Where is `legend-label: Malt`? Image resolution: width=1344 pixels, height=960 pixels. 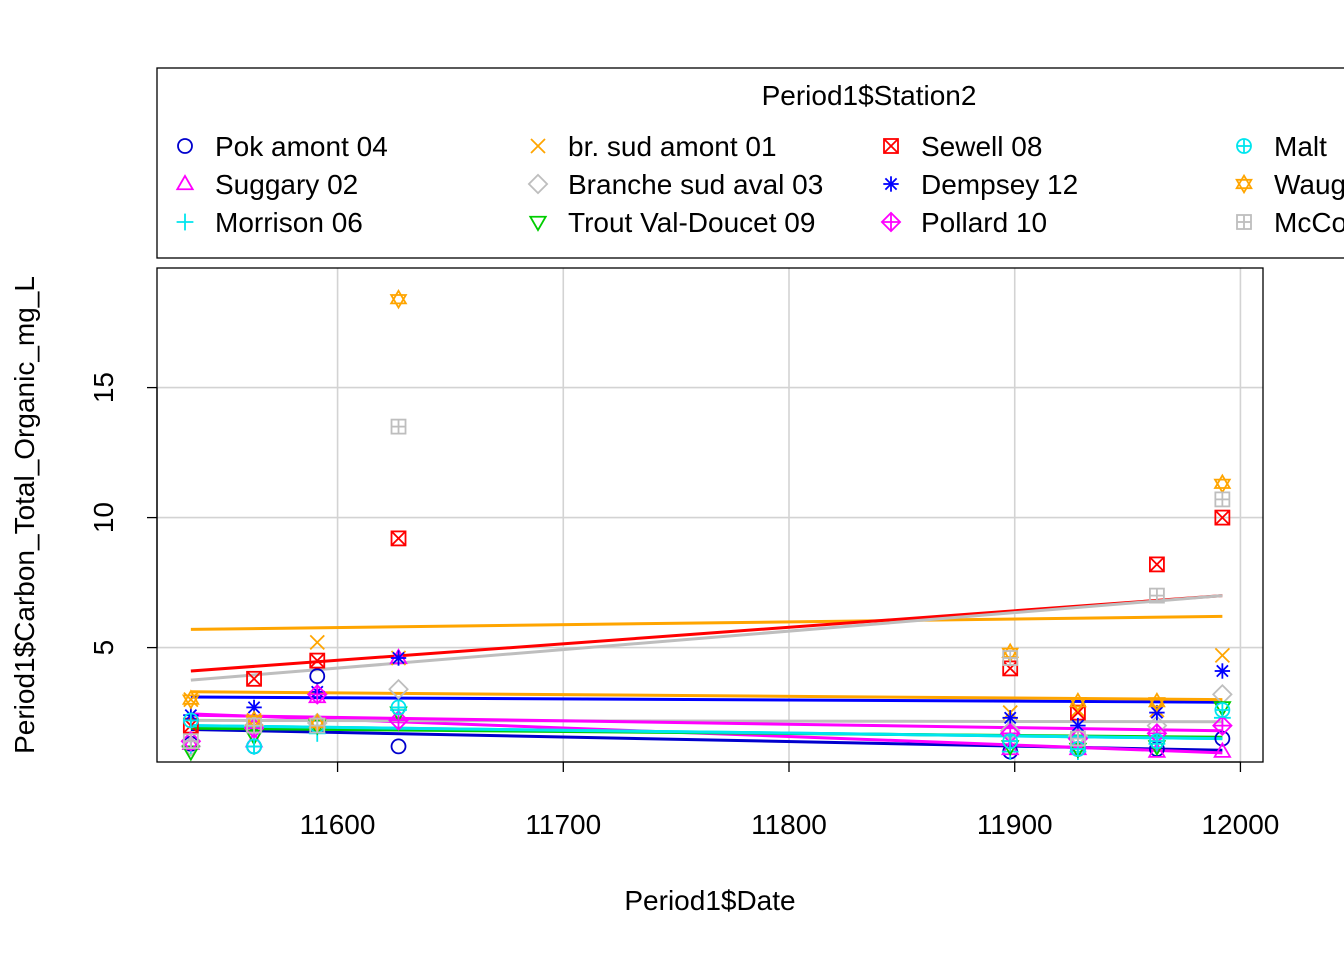 legend-label: Malt is located at coordinates (1300, 146).